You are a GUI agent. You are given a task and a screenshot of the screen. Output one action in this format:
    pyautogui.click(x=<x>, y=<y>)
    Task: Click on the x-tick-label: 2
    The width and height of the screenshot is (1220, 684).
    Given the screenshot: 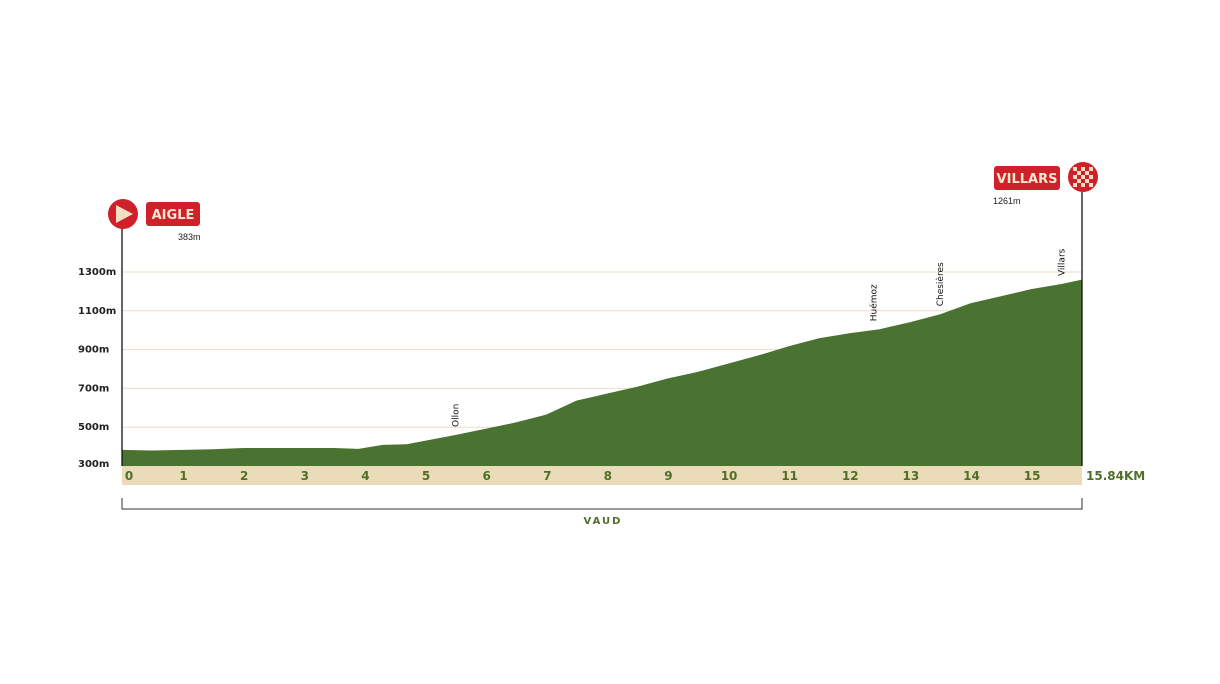 What is the action you would take?
    pyautogui.click(x=244, y=476)
    